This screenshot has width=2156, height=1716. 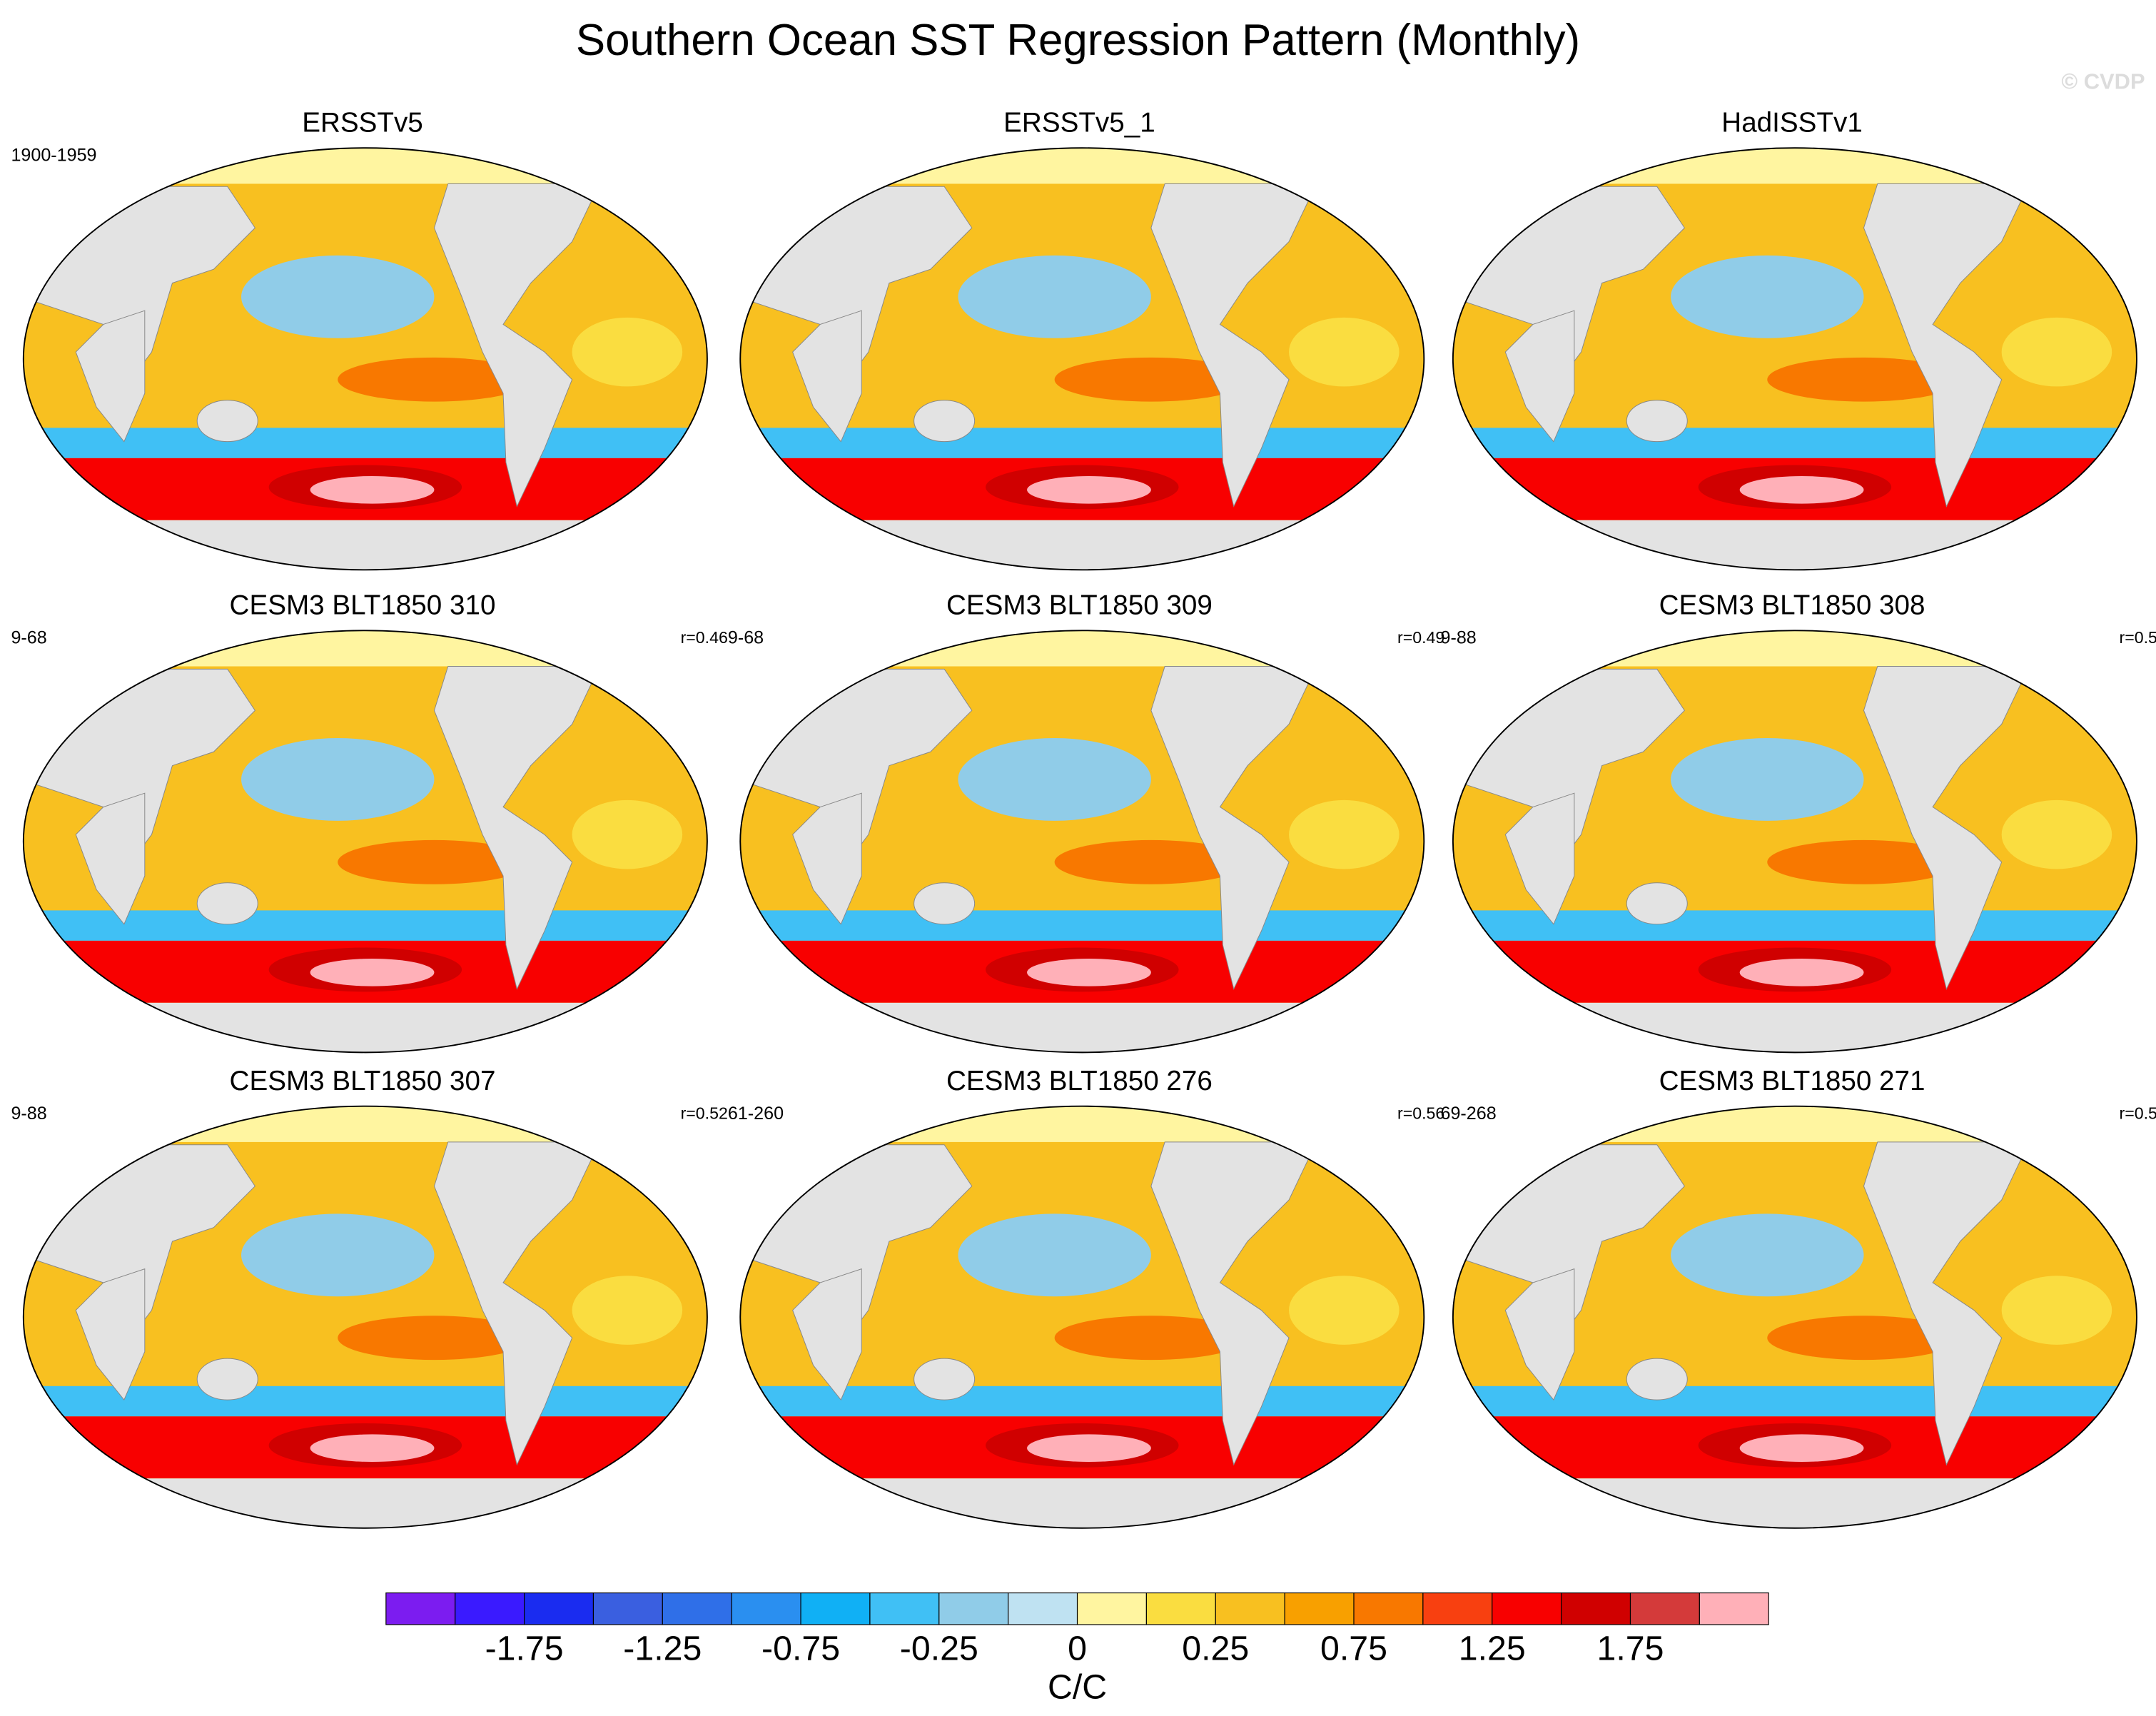 What do you see at coordinates (362, 123) in the screenshot?
I see `panel-title: ERSSTv5` at bounding box center [362, 123].